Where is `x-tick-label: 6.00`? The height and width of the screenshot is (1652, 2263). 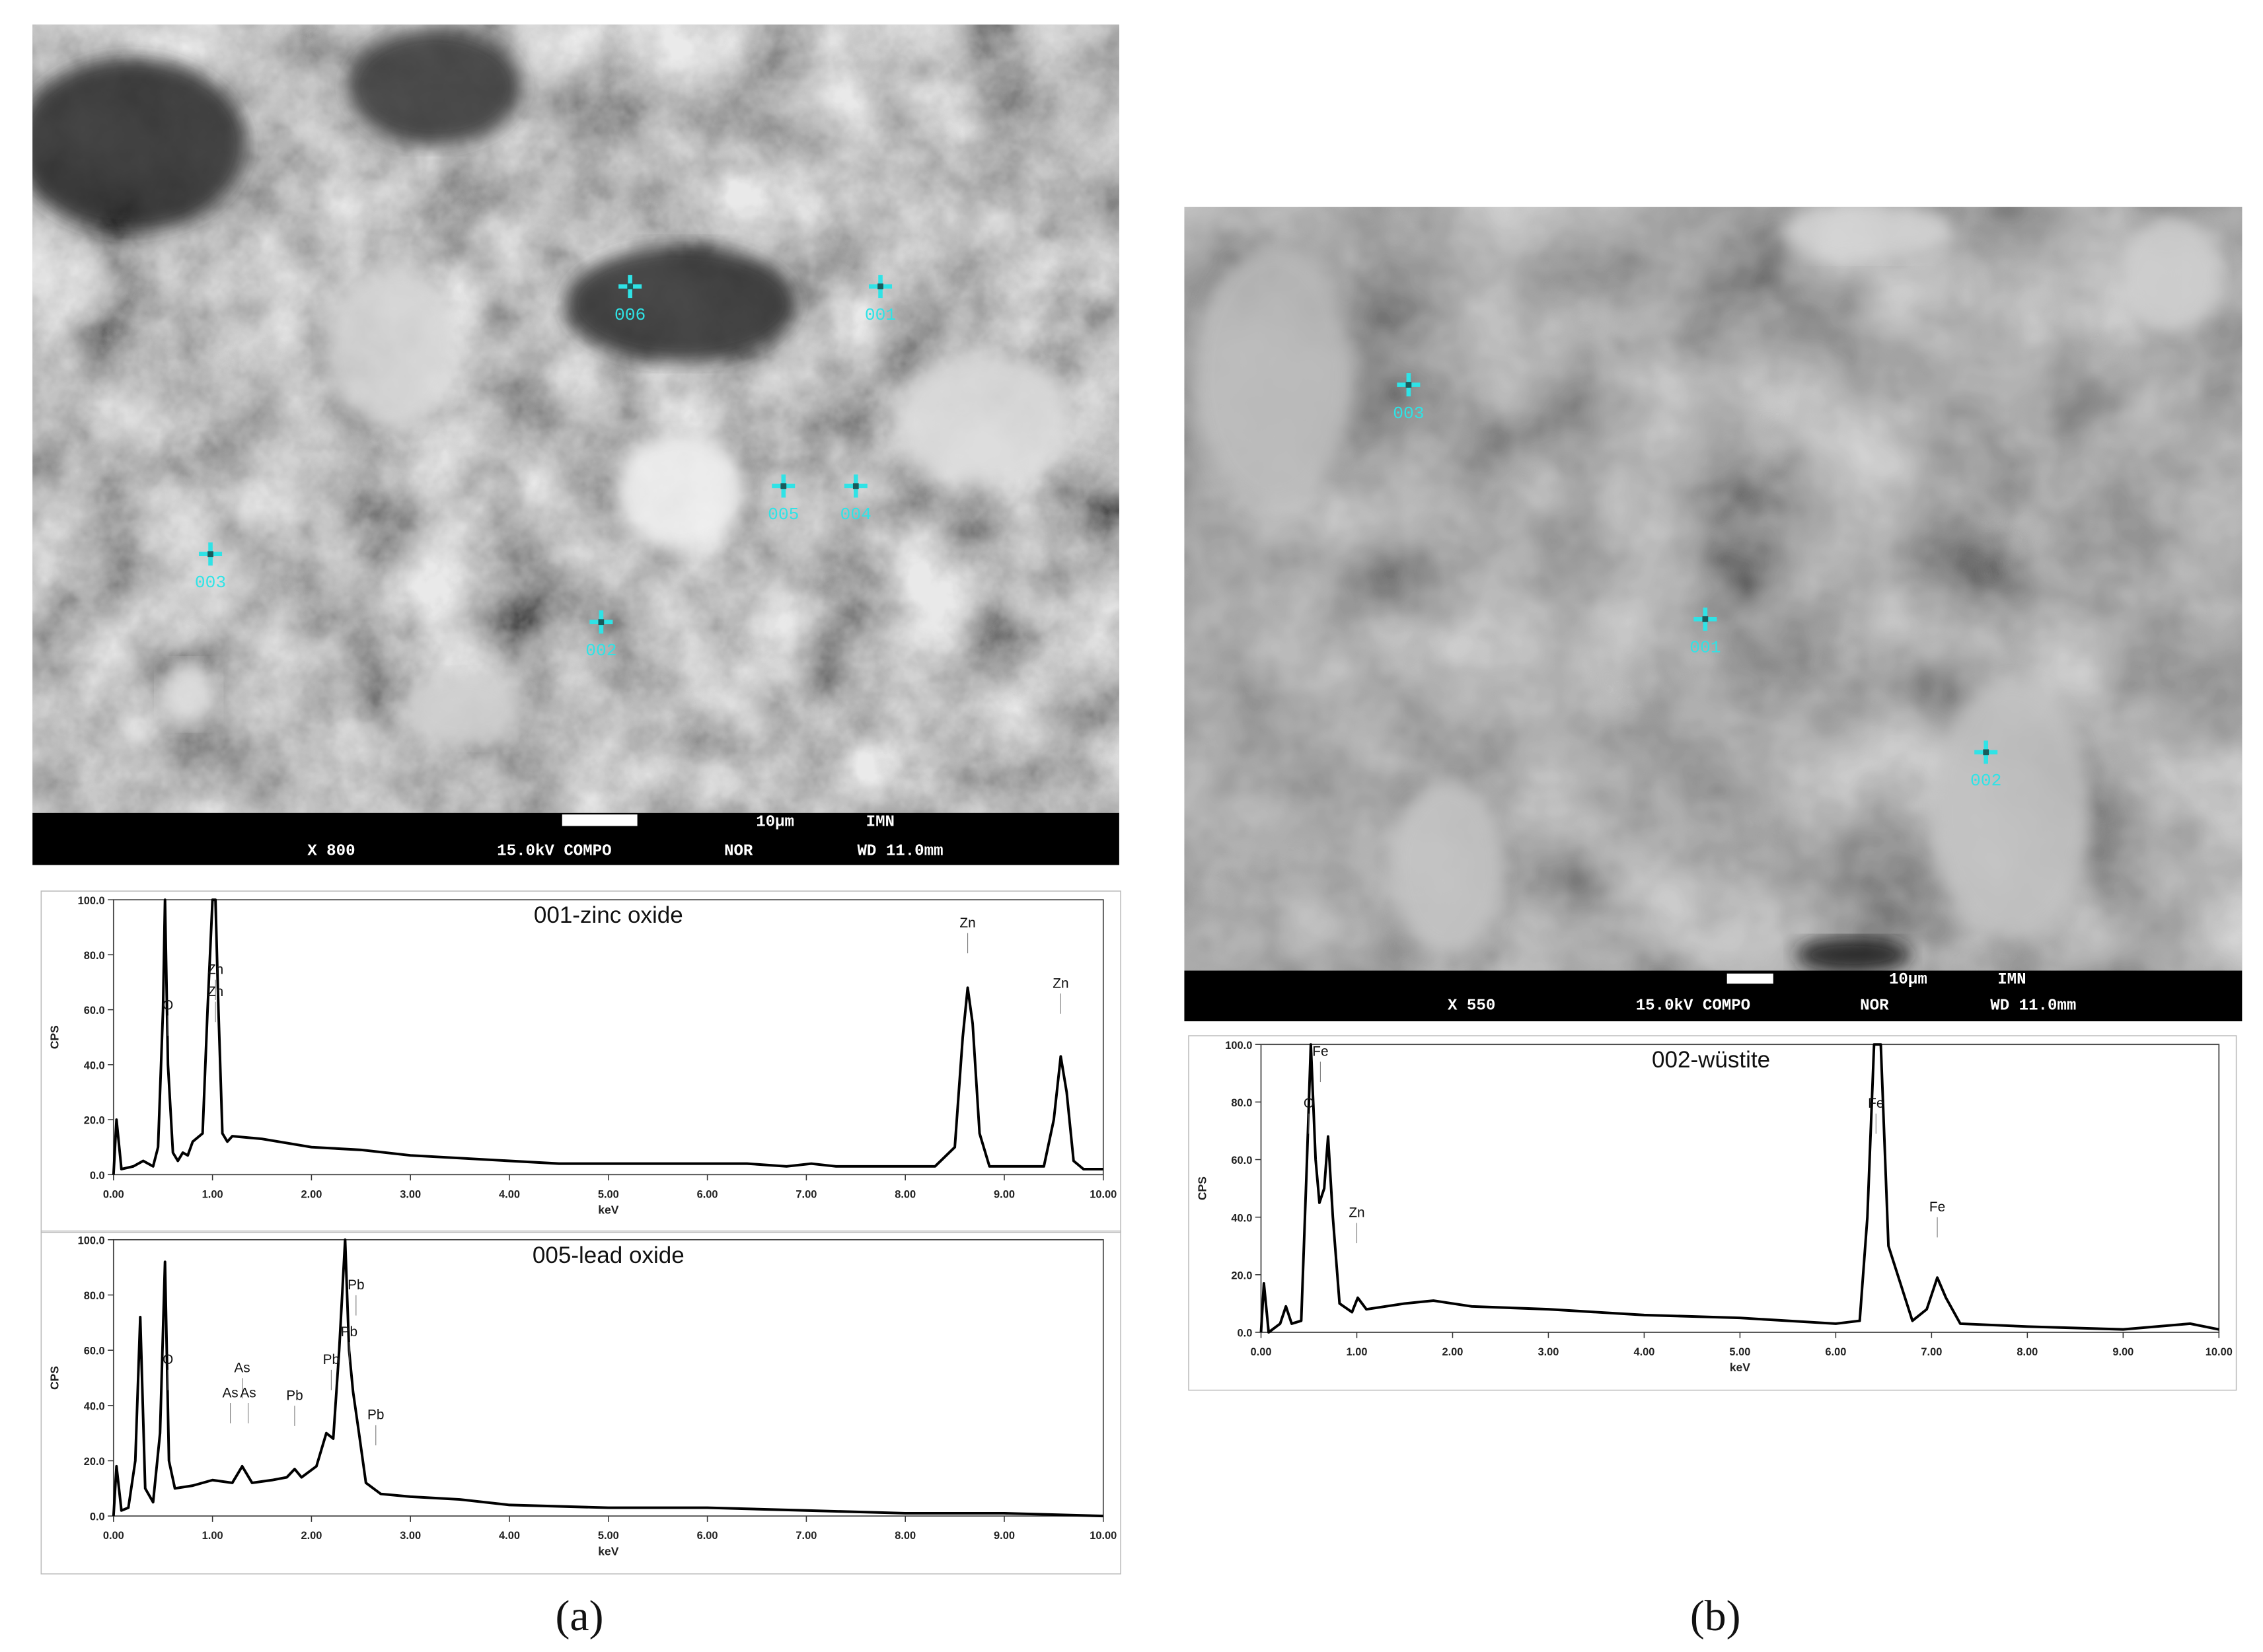
x-tick-label: 6.00 is located at coordinates (707, 1536).